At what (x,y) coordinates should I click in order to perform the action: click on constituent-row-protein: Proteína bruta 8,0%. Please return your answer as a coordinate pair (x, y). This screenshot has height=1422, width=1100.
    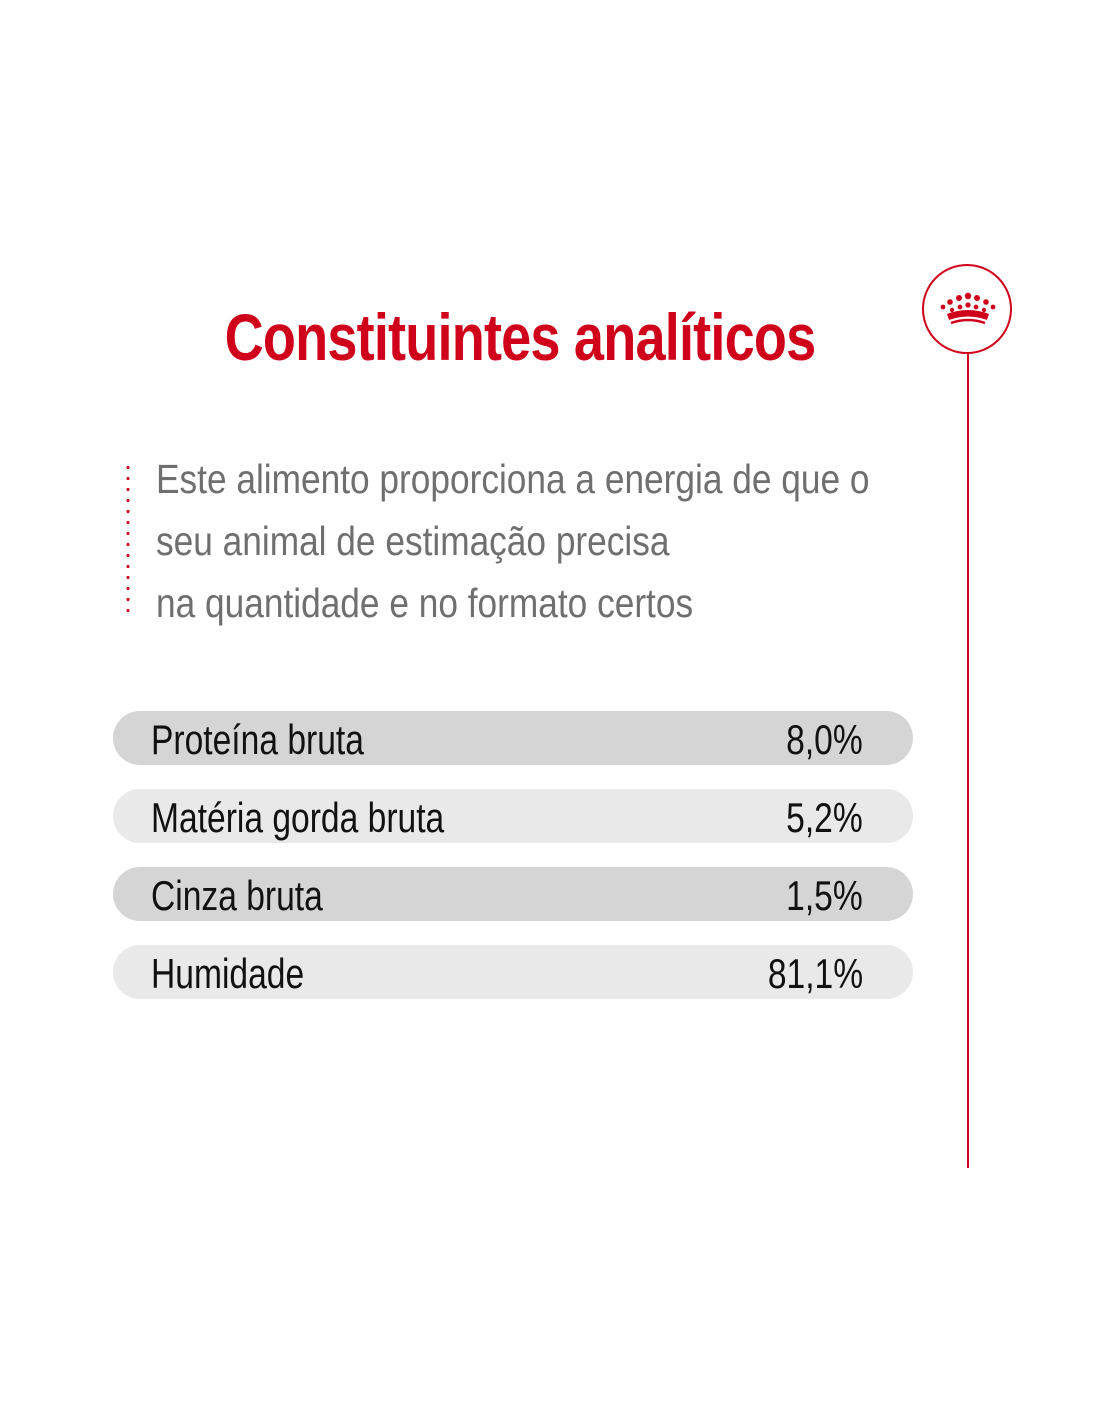
    Looking at the image, I should click on (513, 738).